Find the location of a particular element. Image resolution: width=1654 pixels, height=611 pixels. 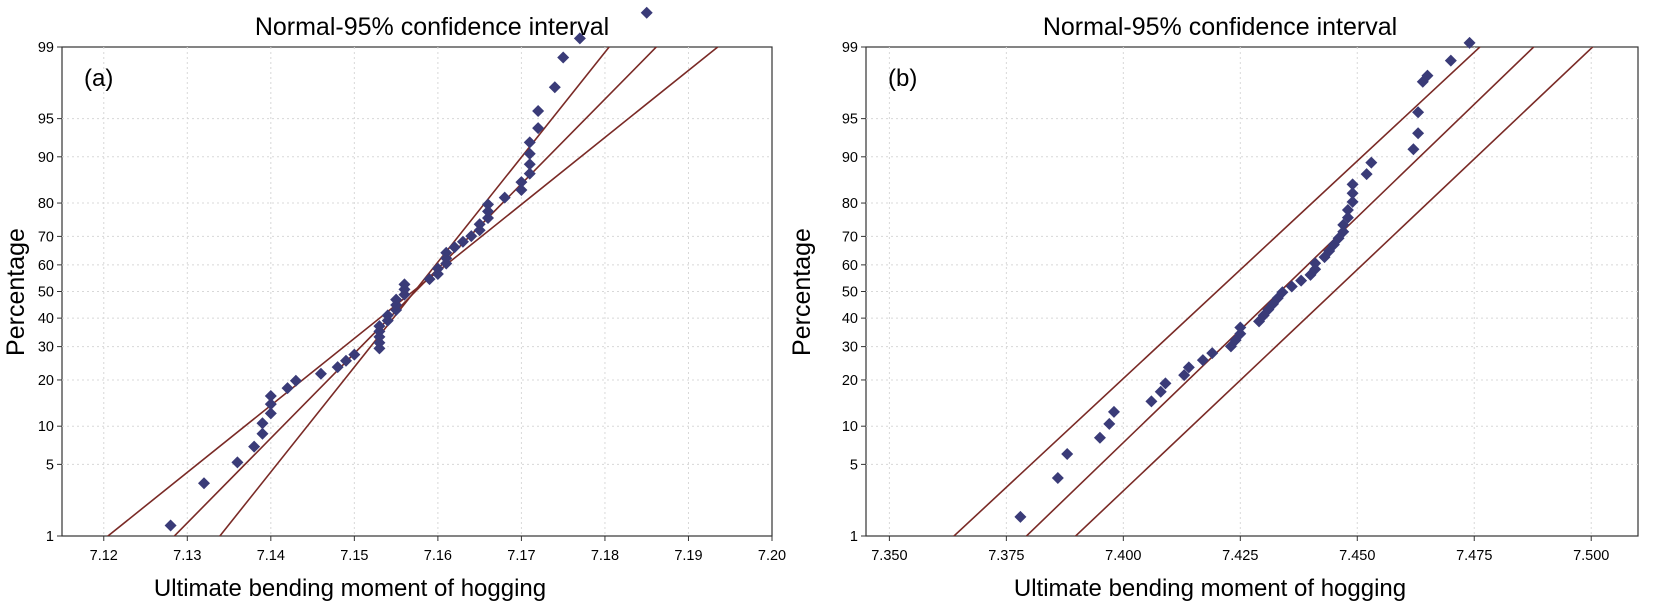

x-tick-label-a-3: 7.15 is located at coordinates (354, 556).